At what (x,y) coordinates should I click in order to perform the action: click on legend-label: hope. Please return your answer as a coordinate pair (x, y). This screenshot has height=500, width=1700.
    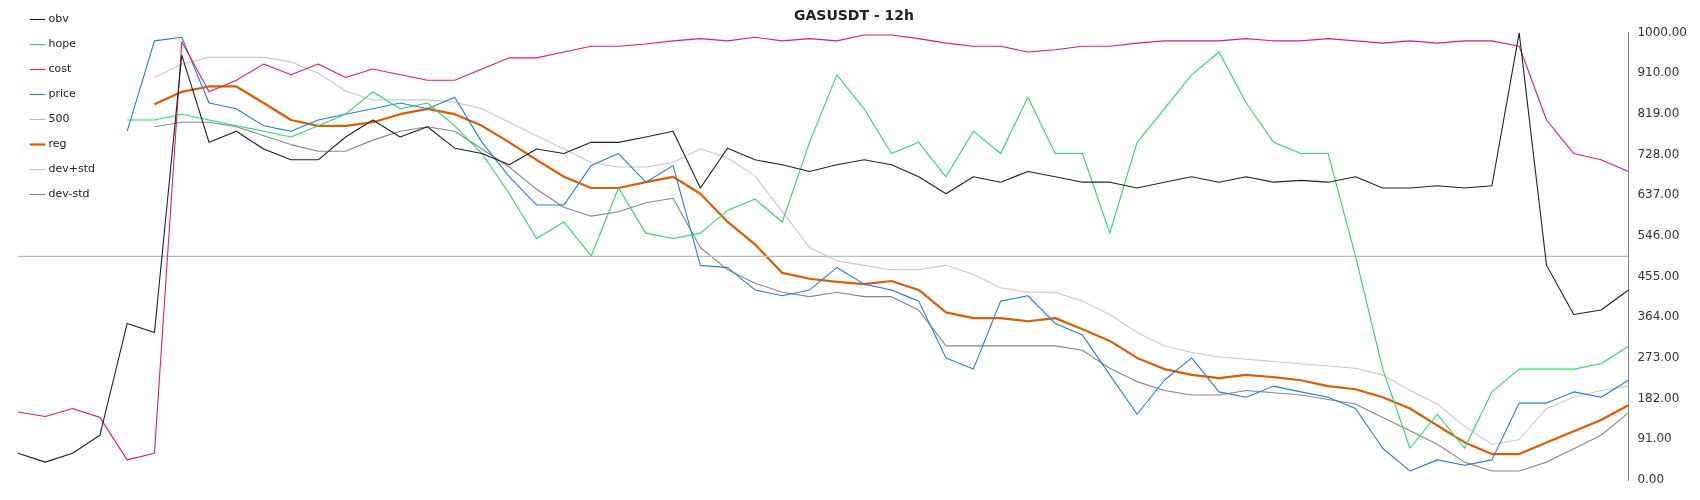
    Looking at the image, I should click on (62, 44).